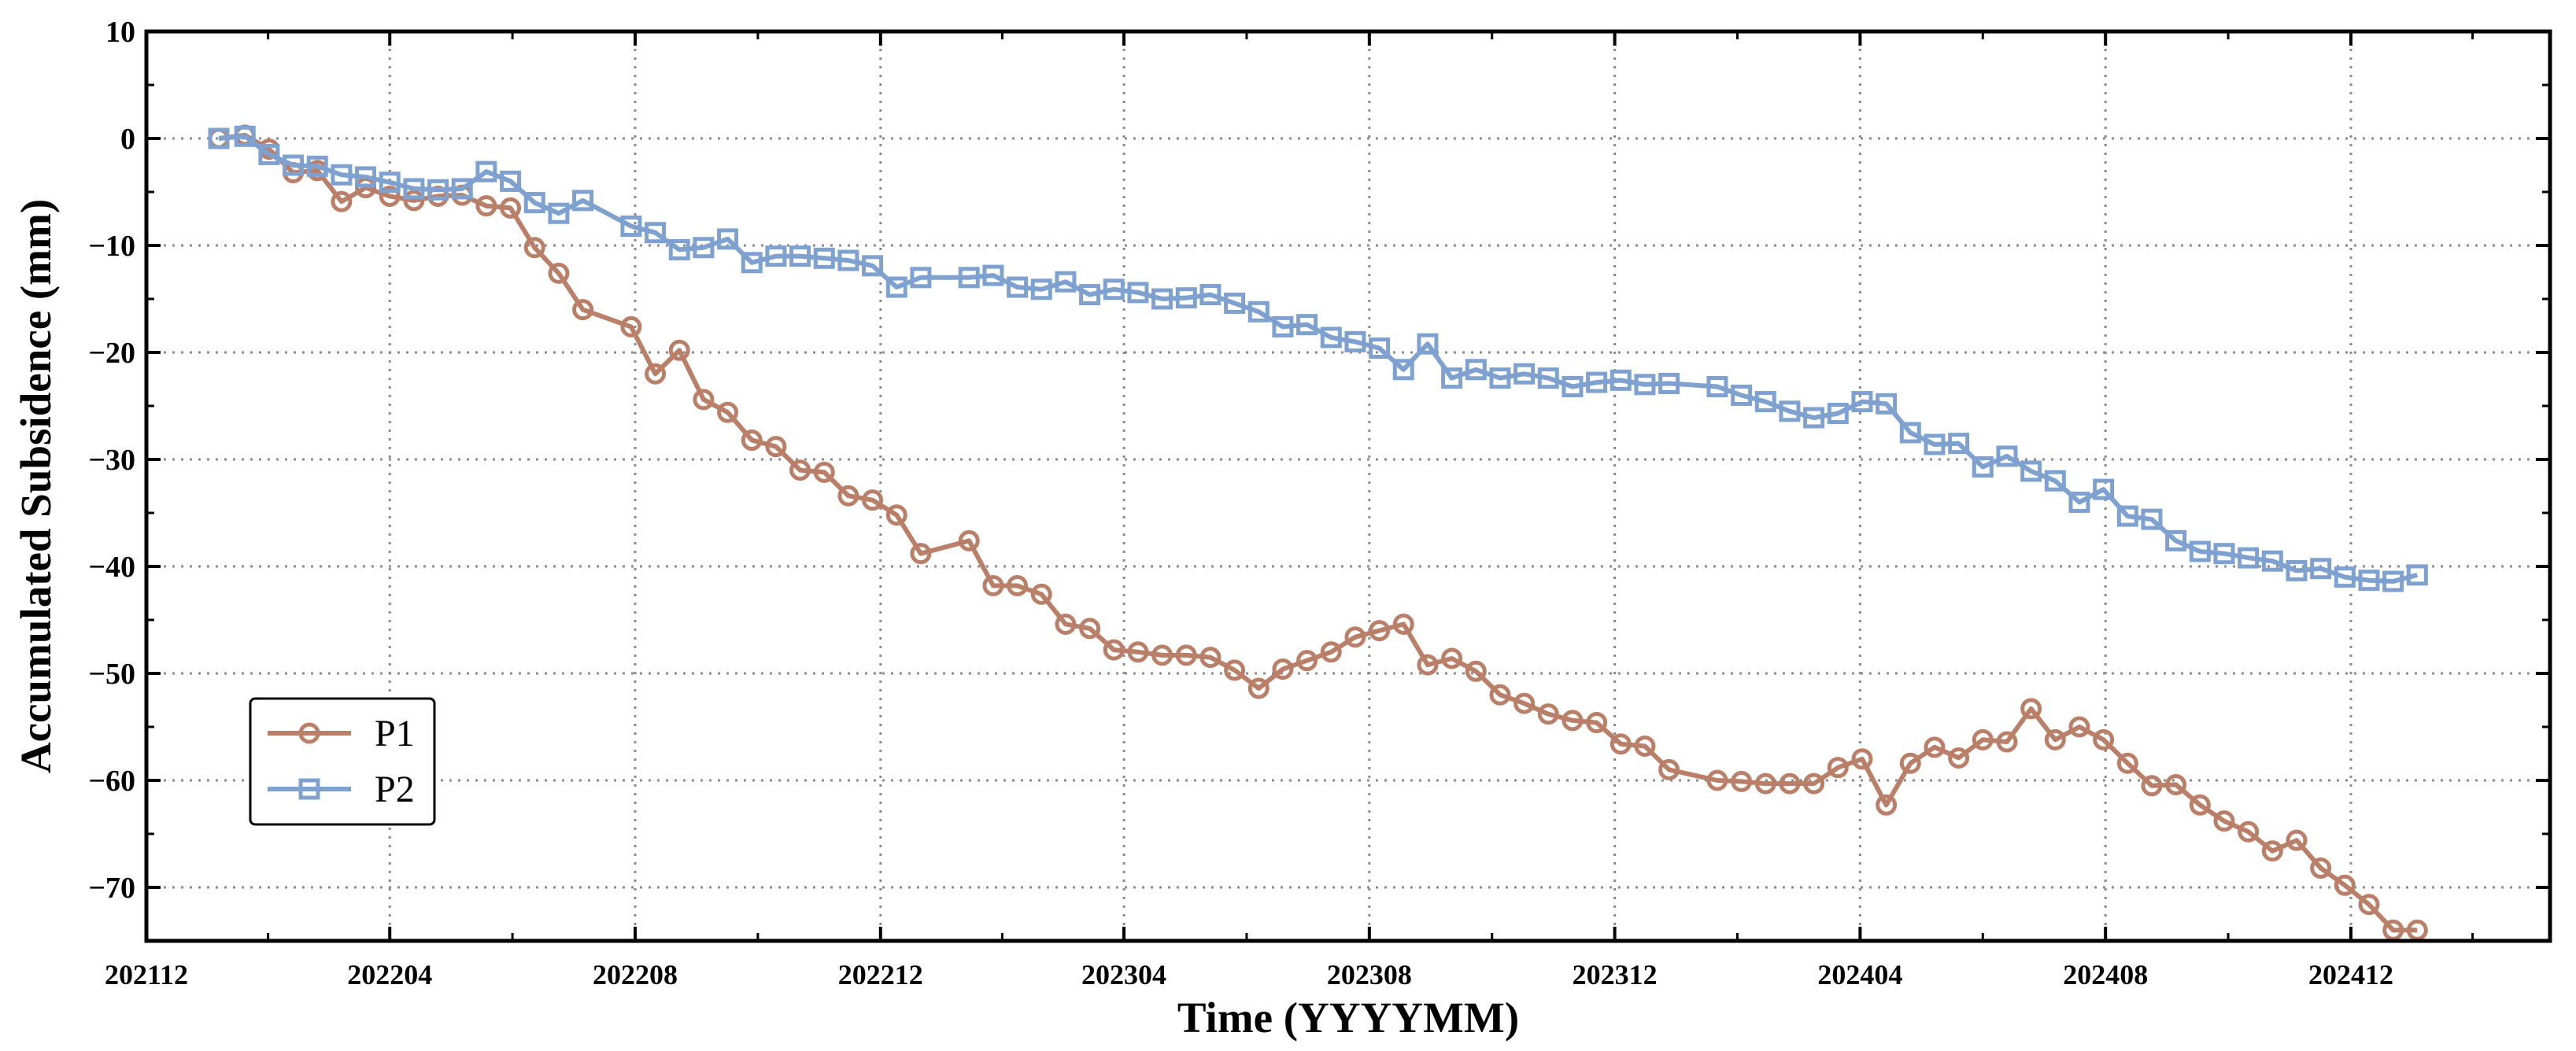 Image resolution: width=2576 pixels, height=1051 pixels. What do you see at coordinates (342, 762) in the screenshot?
I see `legend-box` at bounding box center [342, 762].